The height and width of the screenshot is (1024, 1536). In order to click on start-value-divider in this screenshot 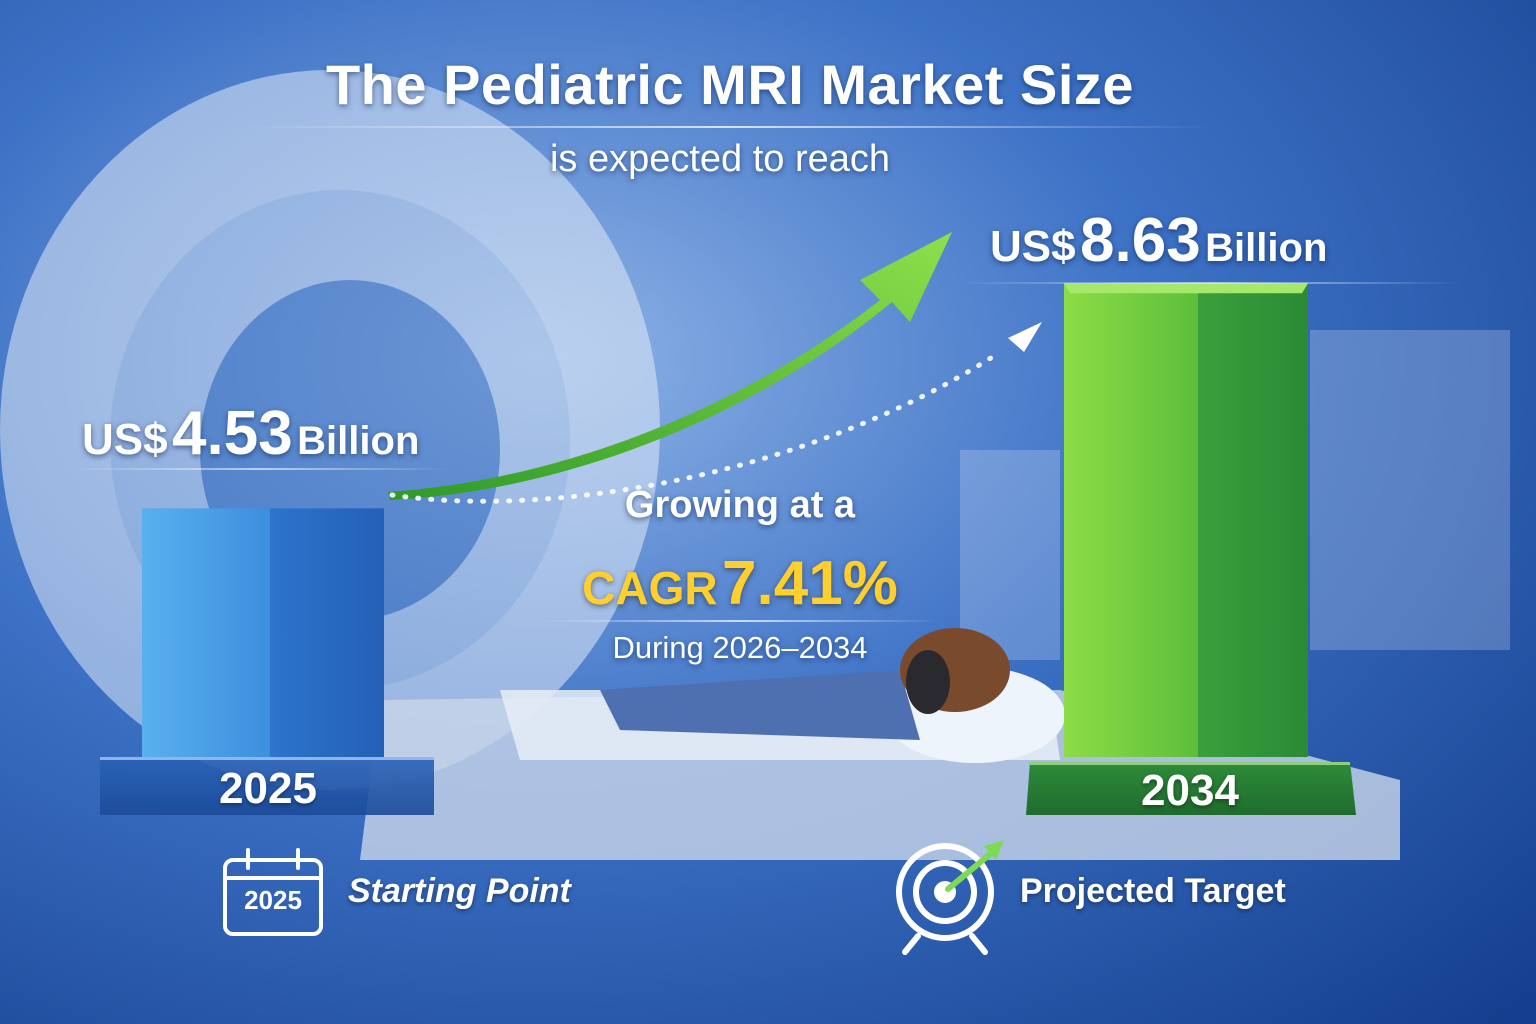, I will do `click(260, 469)`.